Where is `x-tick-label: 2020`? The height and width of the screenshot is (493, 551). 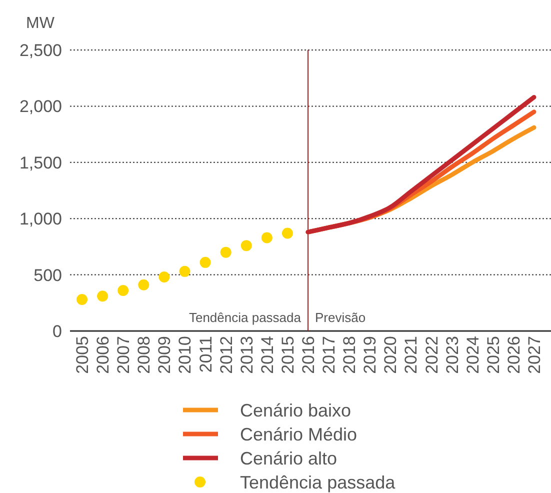
x-tick-label: 2020 is located at coordinates (390, 355).